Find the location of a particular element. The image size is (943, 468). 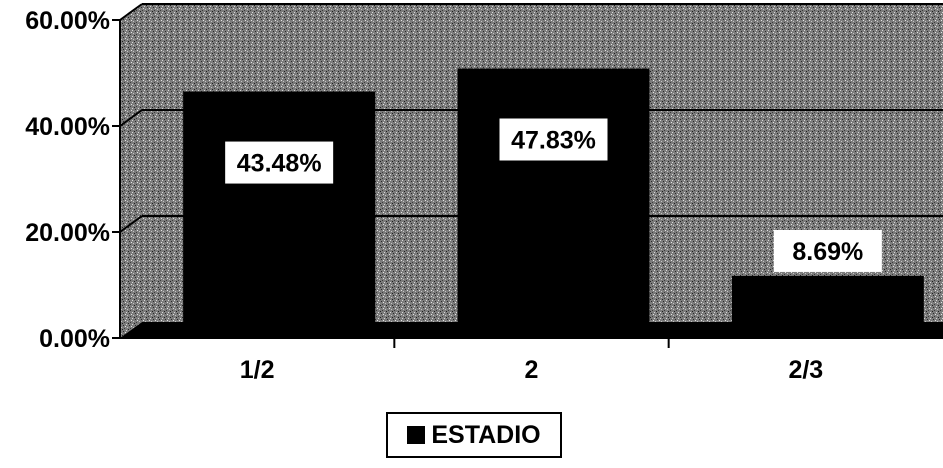

legend-label: ESTADIO is located at coordinates (486, 434).